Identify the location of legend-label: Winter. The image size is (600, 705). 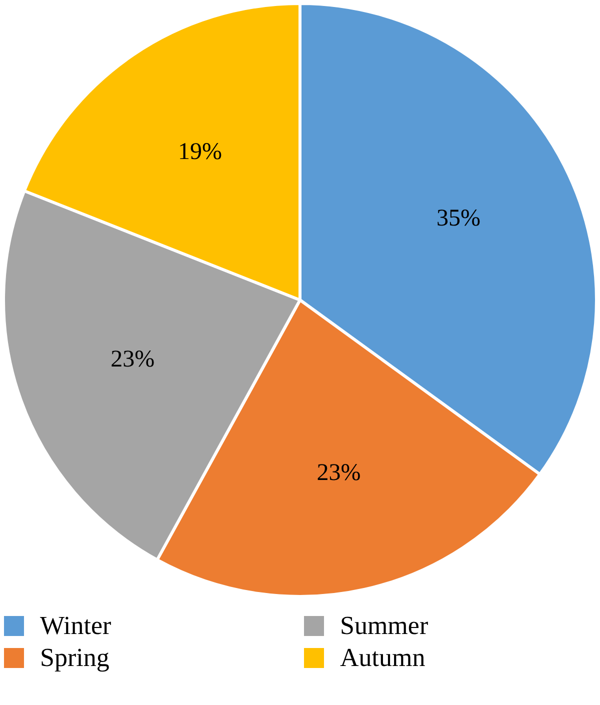
(76, 626).